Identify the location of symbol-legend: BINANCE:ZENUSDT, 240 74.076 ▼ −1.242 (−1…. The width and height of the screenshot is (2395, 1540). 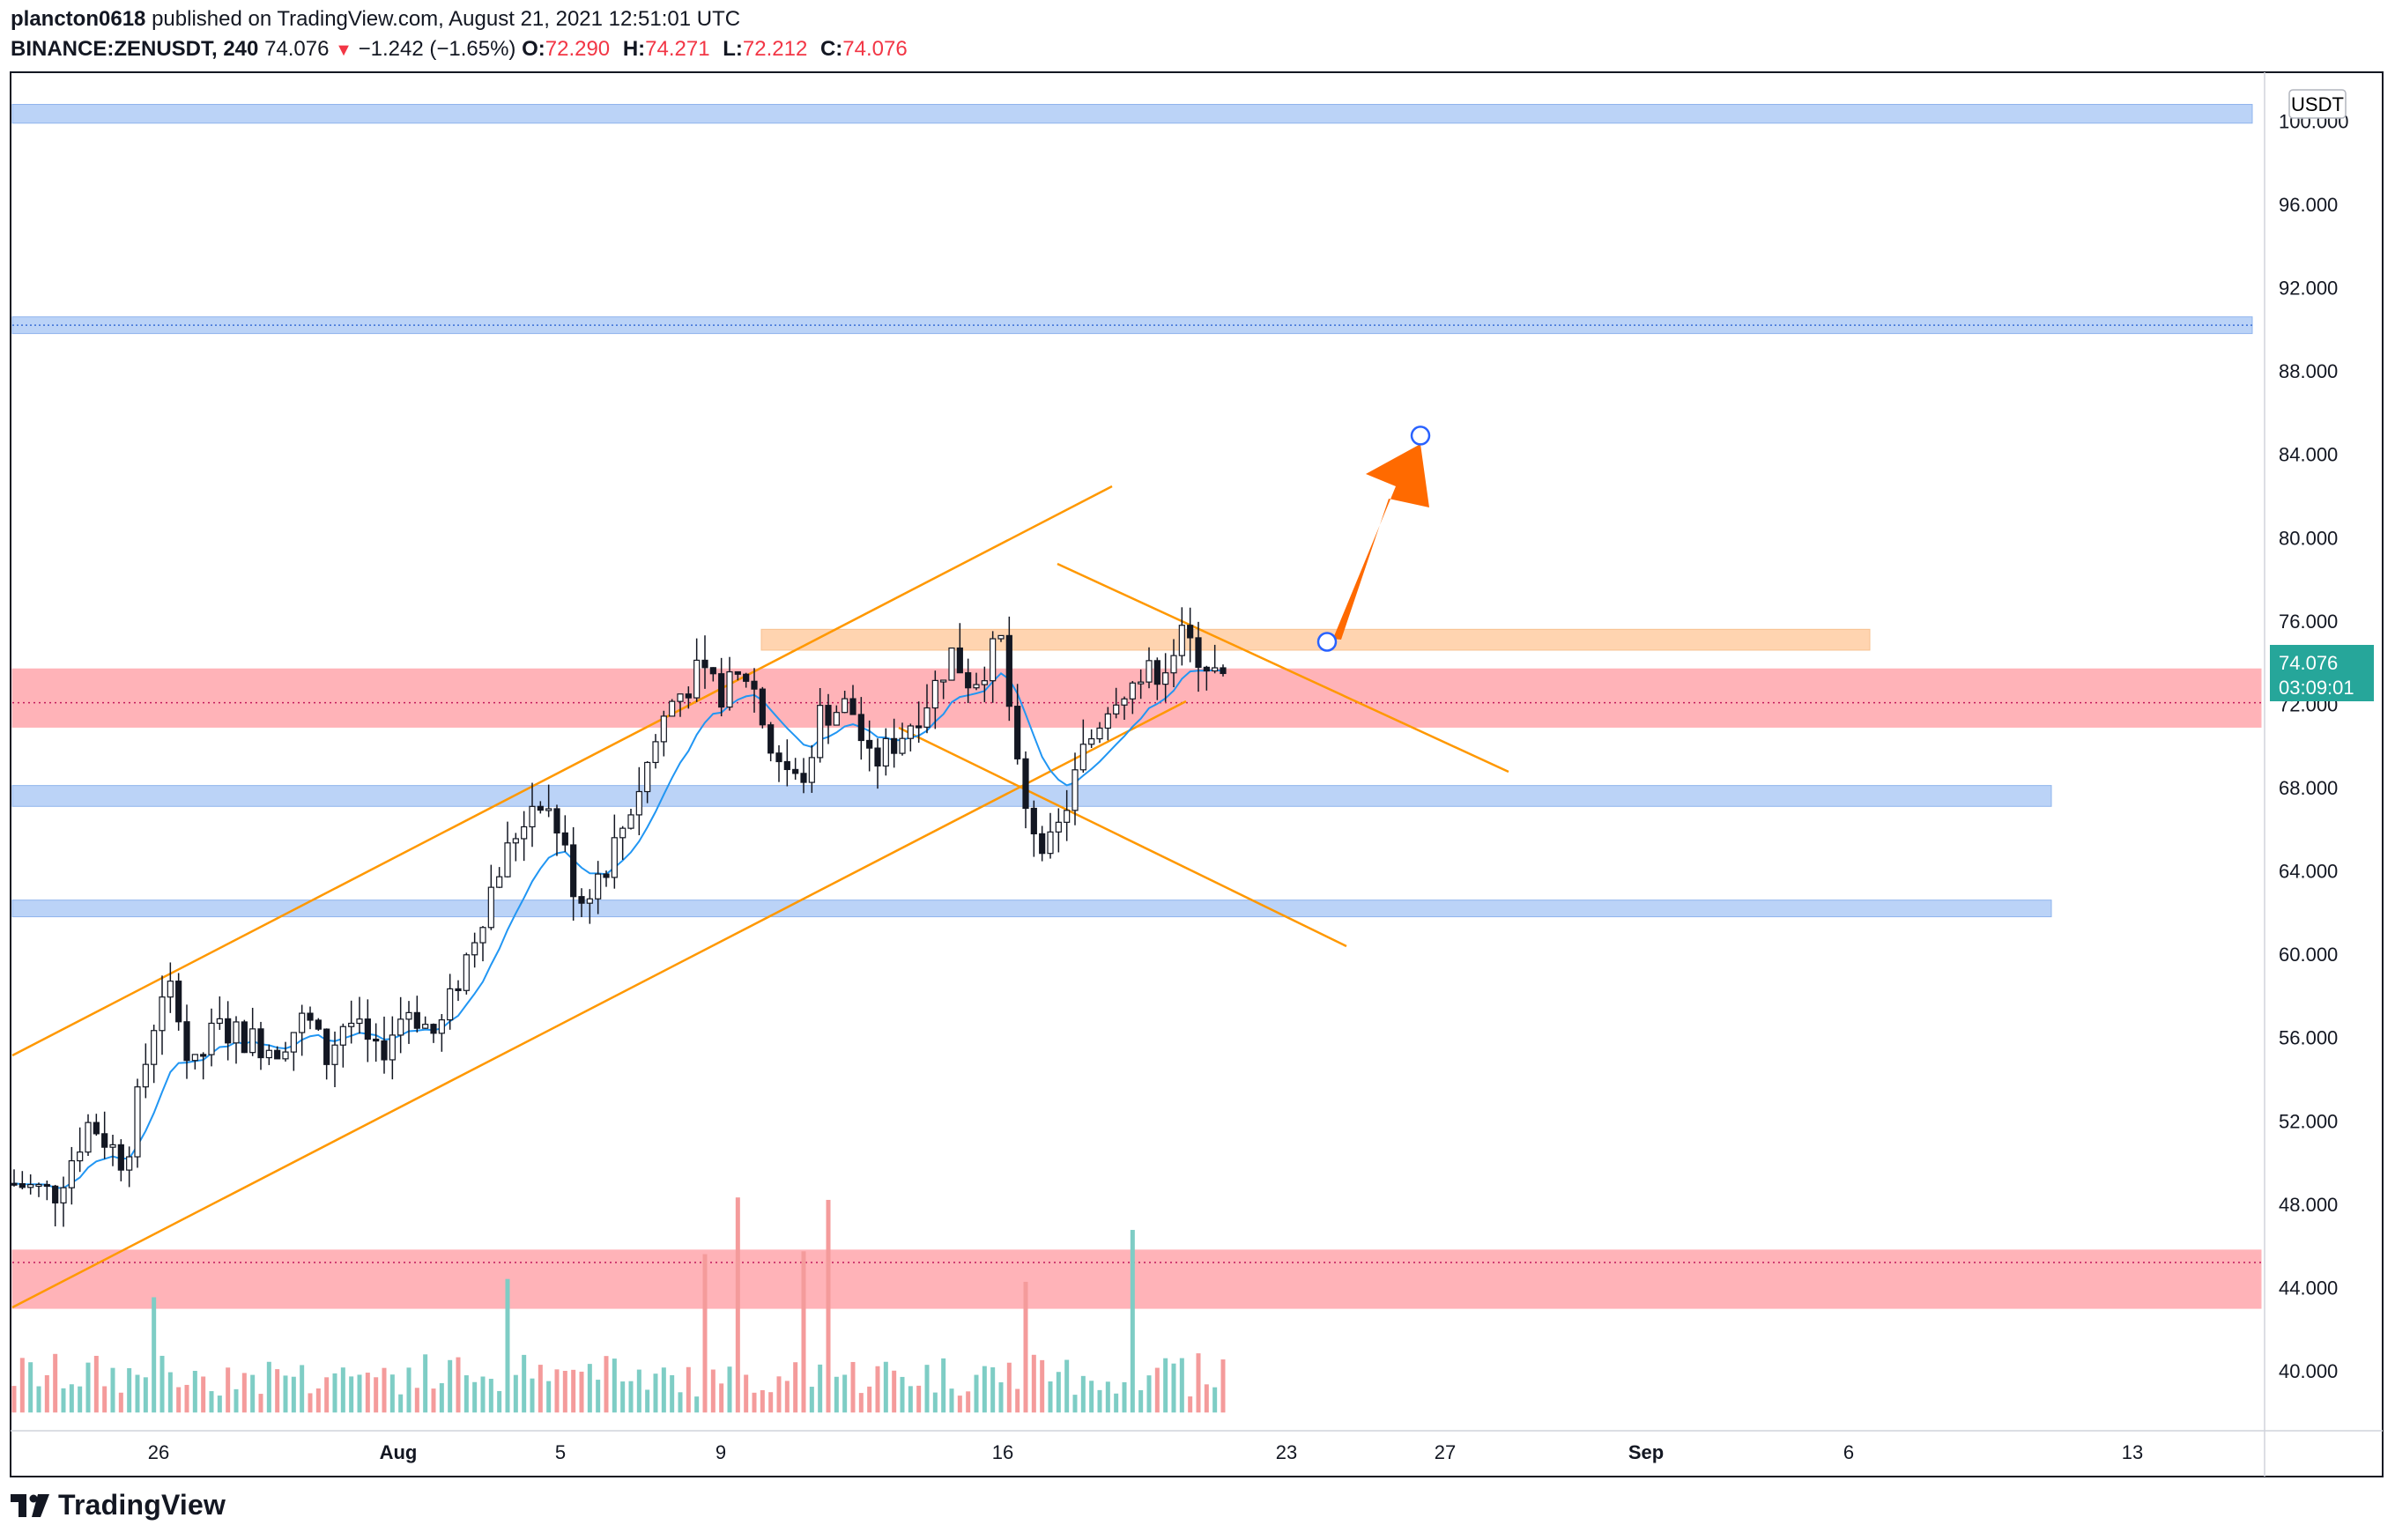
(463, 50).